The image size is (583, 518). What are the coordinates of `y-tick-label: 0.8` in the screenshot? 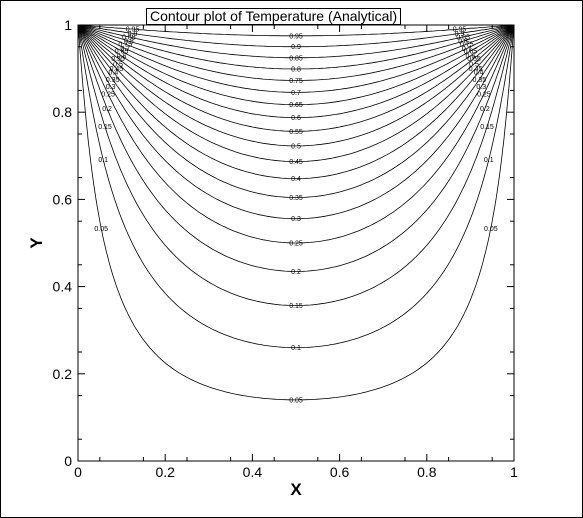 It's located at (63, 112).